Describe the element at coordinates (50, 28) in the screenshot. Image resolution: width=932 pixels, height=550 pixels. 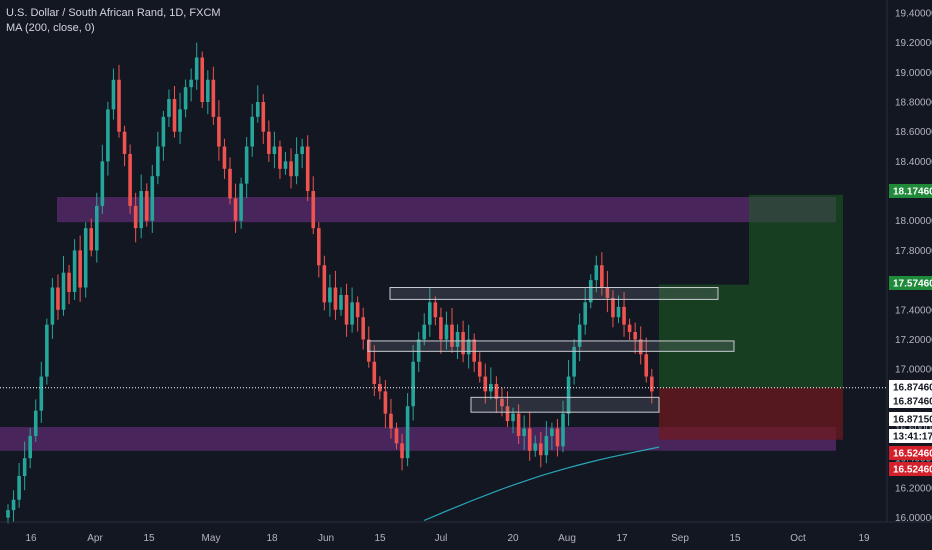
I see `indicator-title: MA (200, close, 0)` at that location.